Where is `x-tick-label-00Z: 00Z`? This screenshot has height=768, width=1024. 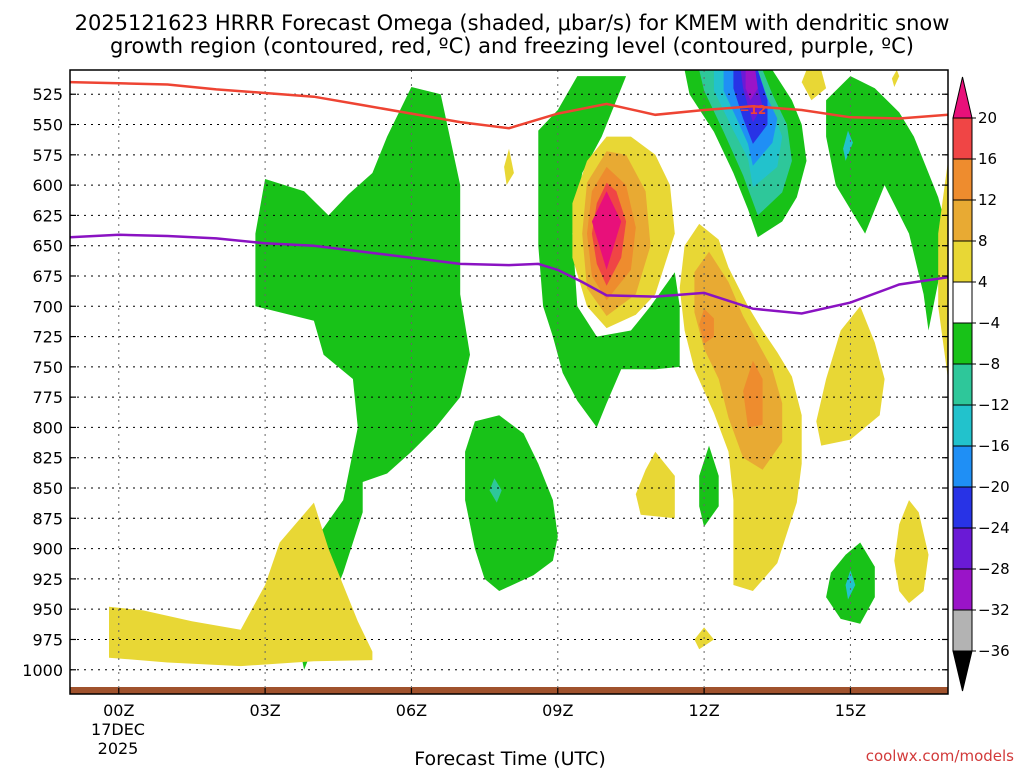
x-tick-label-00Z: 00Z is located at coordinates (118, 710).